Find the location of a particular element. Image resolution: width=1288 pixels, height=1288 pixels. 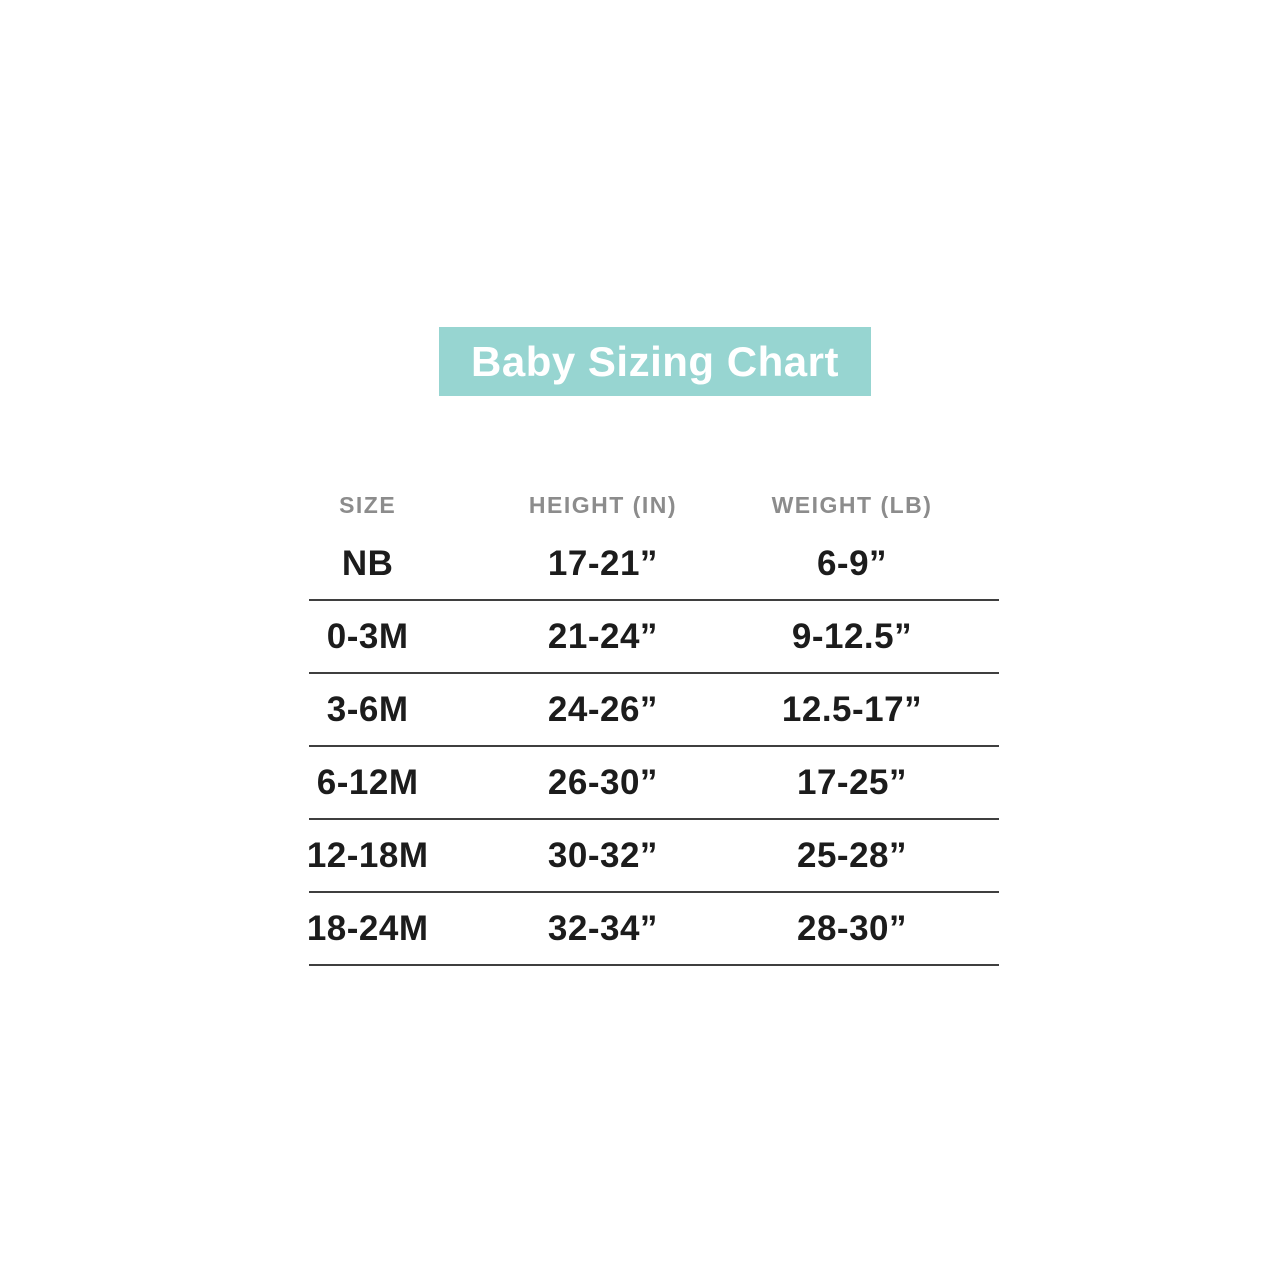

size-cell: 0-3M is located at coordinates (367, 636).